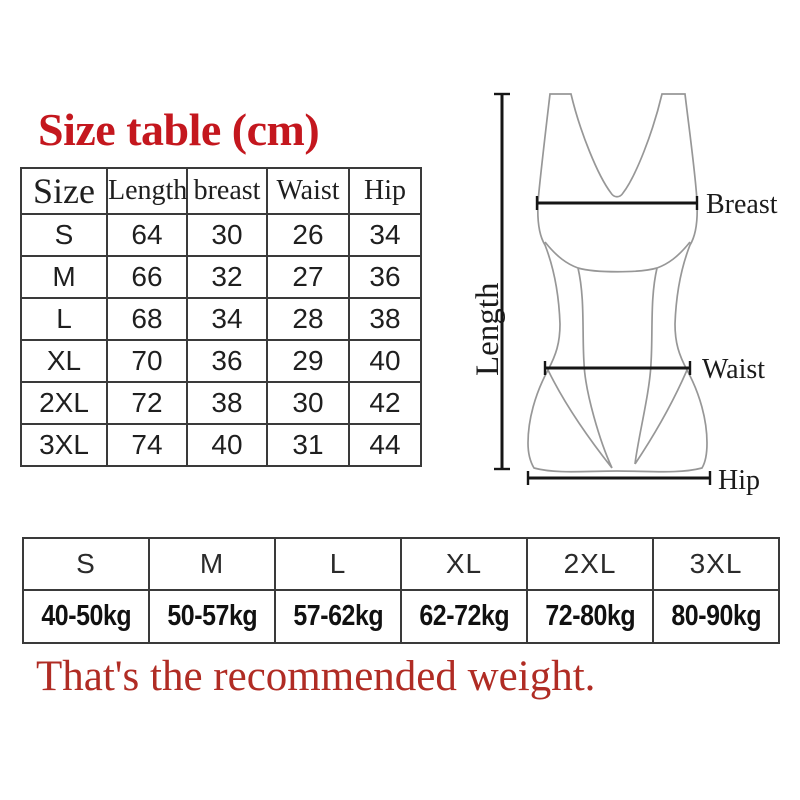  I want to click on breast-cell: 32, so click(227, 277).